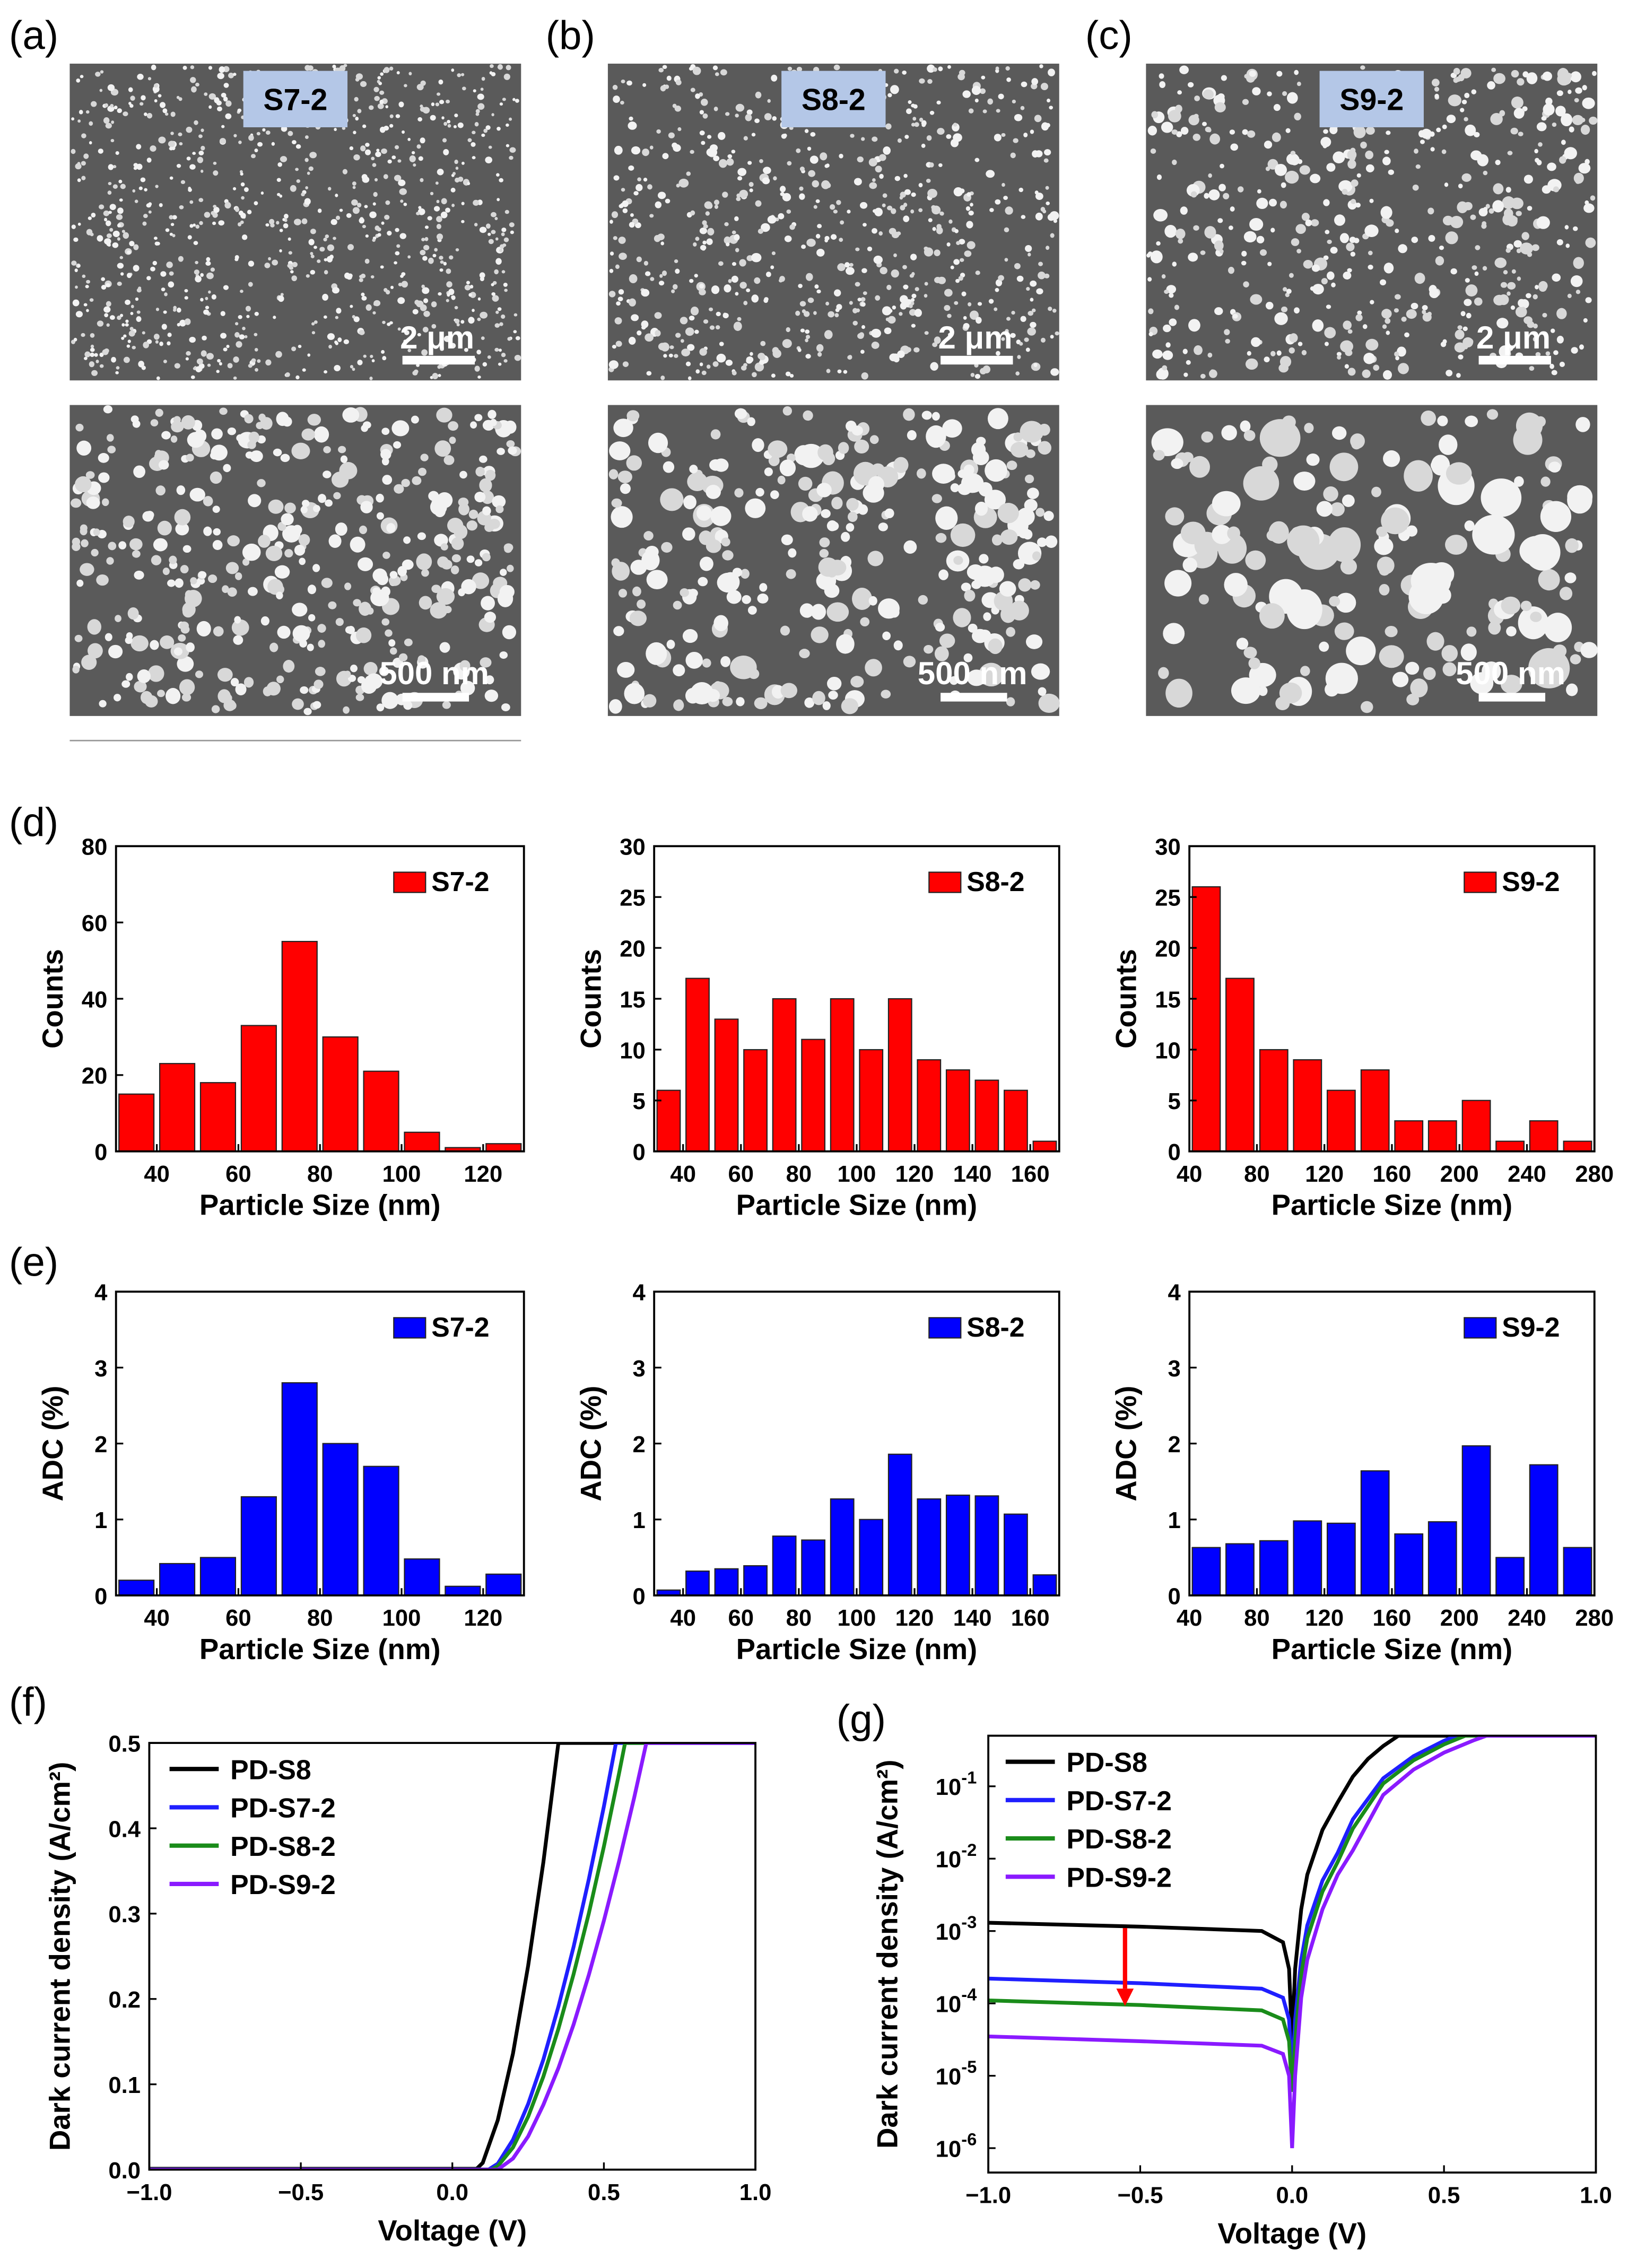 Image resolution: width=1628 pixels, height=2268 pixels. Describe the element at coordinates (1392, 1205) in the screenshot. I see `x-axis-label: Particle Size (nm)` at that location.